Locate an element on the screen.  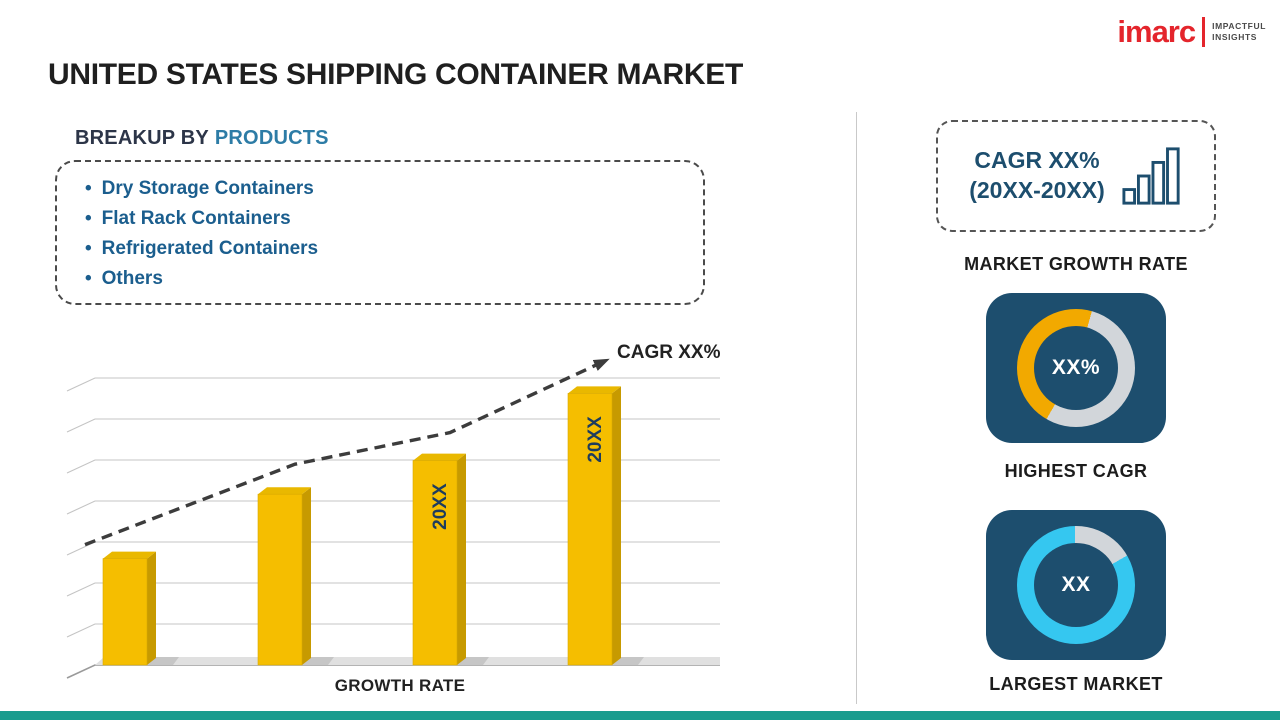
breakup-heading: BREAKUP BY PRODUCTS is located at coordinates (202, 138).